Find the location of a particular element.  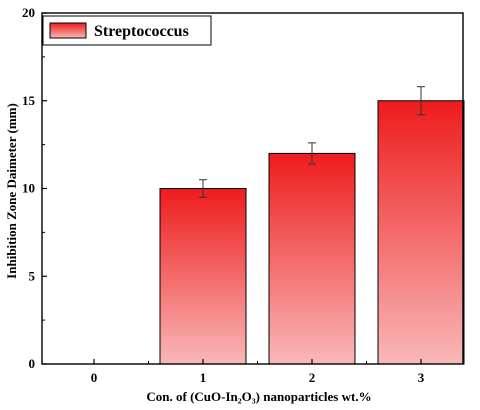

legend: Streptococcus is located at coordinates (127, 30).